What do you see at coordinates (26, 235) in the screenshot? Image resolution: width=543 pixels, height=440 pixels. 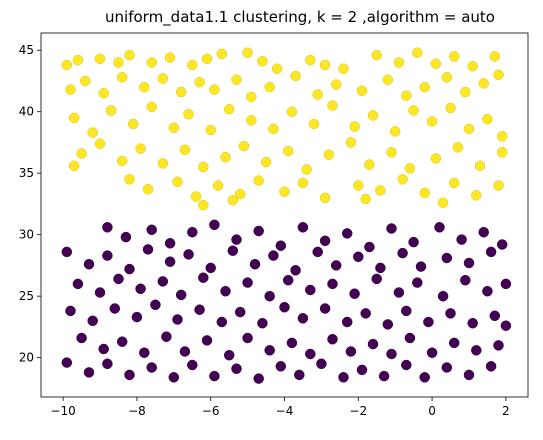 I see `y-tick-label: 30` at bounding box center [26, 235].